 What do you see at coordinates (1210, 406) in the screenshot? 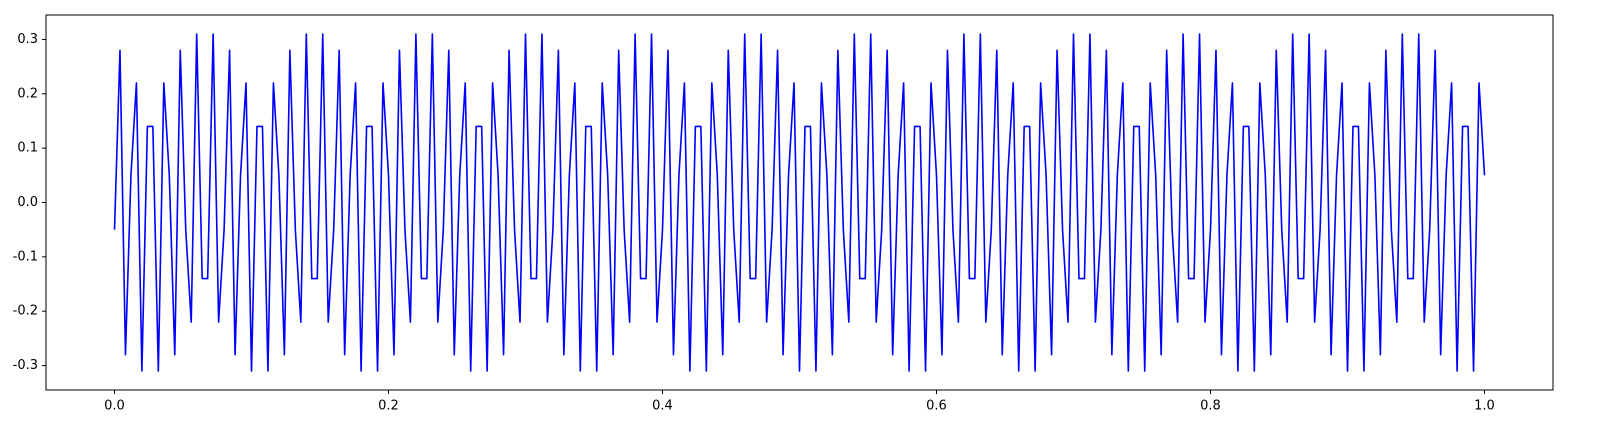
I see `x-tick-label: 0.8` at bounding box center [1210, 406].